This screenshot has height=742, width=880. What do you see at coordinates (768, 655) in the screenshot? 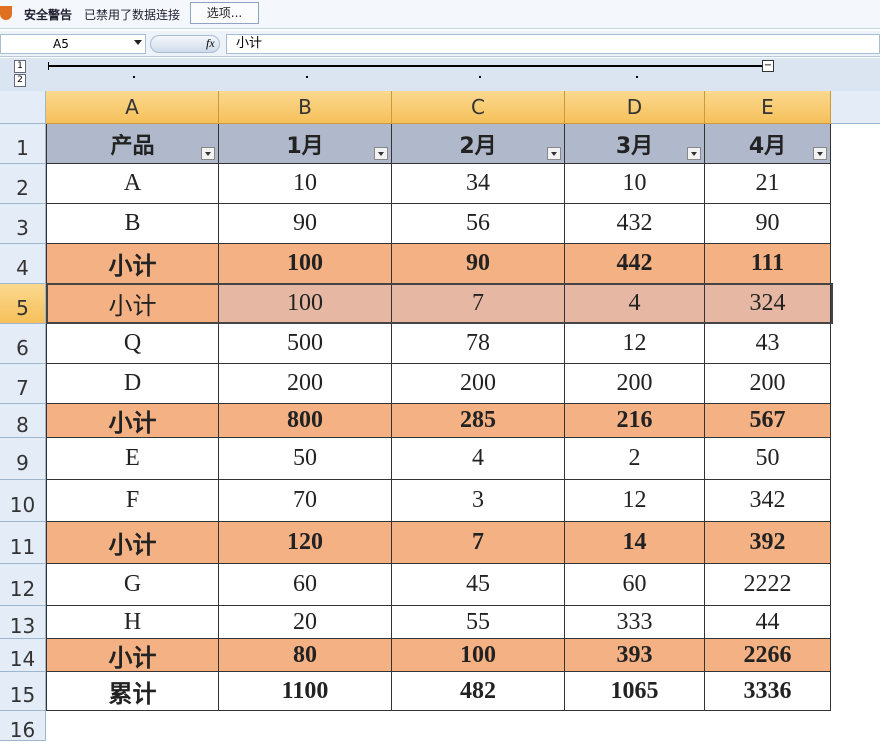
I see `cell: 2266` at bounding box center [768, 655].